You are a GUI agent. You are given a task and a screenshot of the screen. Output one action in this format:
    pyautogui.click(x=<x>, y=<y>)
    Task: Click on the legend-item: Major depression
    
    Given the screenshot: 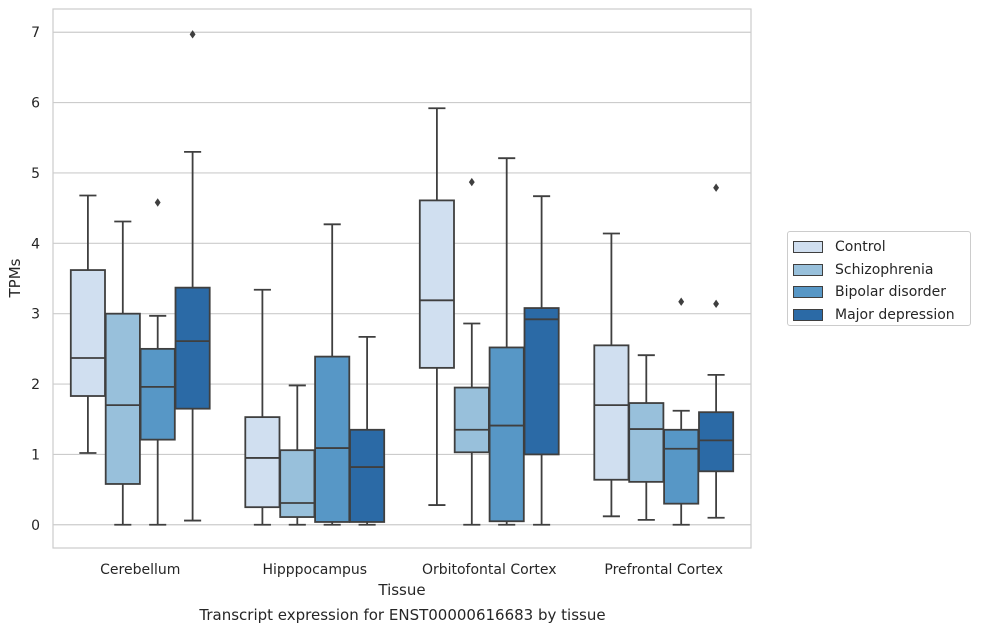 What is the action you would take?
    pyautogui.click(x=881, y=315)
    